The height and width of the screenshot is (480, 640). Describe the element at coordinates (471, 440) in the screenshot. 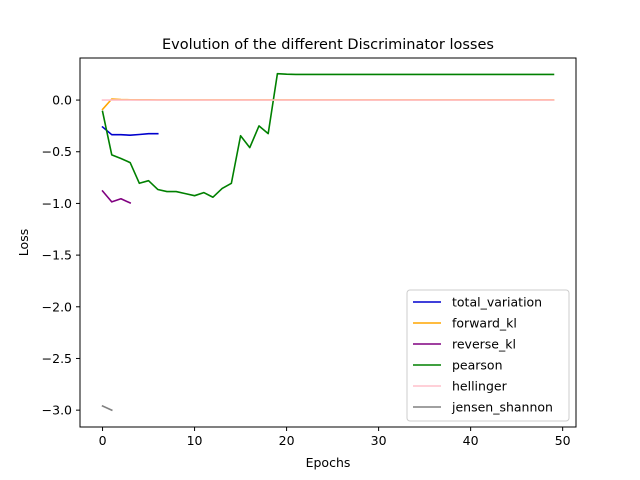

I see `x-tick-label: 40` at that location.